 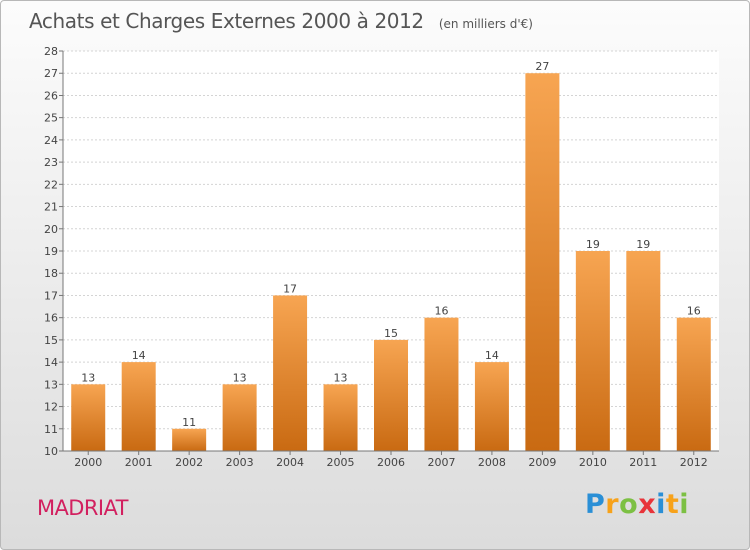 What do you see at coordinates (290, 288) in the screenshot?
I see `value-label: 17` at bounding box center [290, 288].